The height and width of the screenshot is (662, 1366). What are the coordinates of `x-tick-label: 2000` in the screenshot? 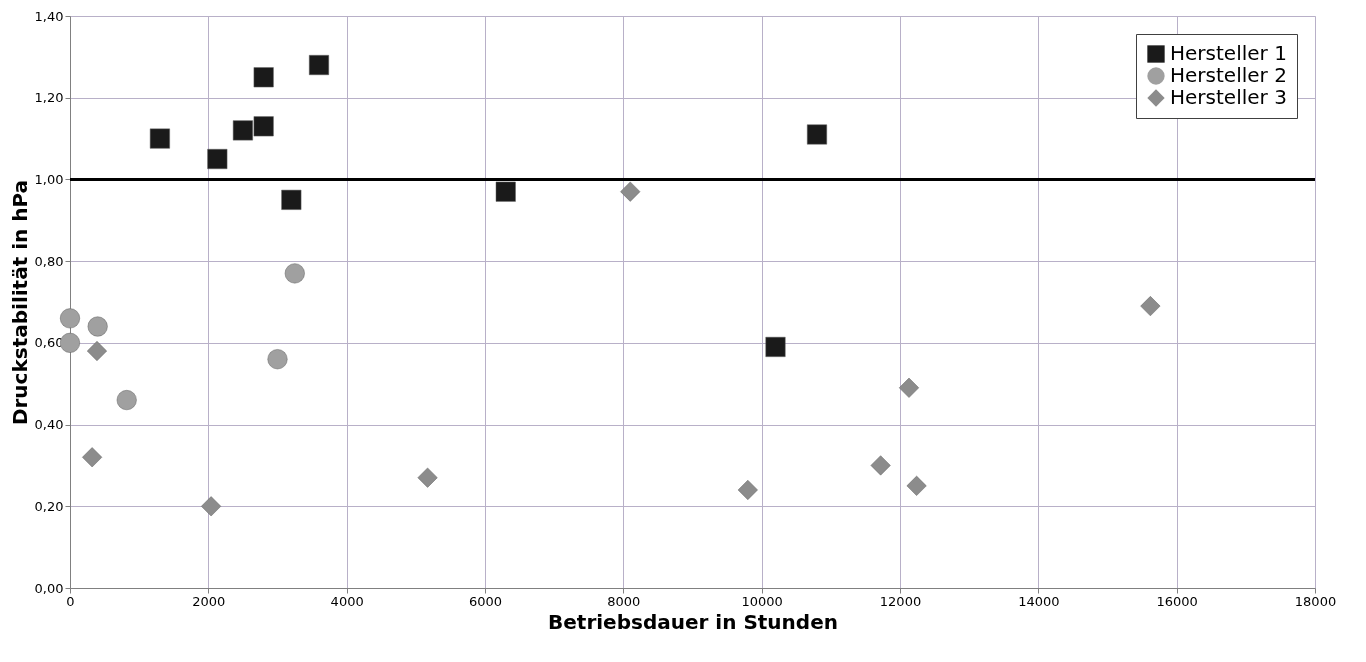 It's located at (209, 601).